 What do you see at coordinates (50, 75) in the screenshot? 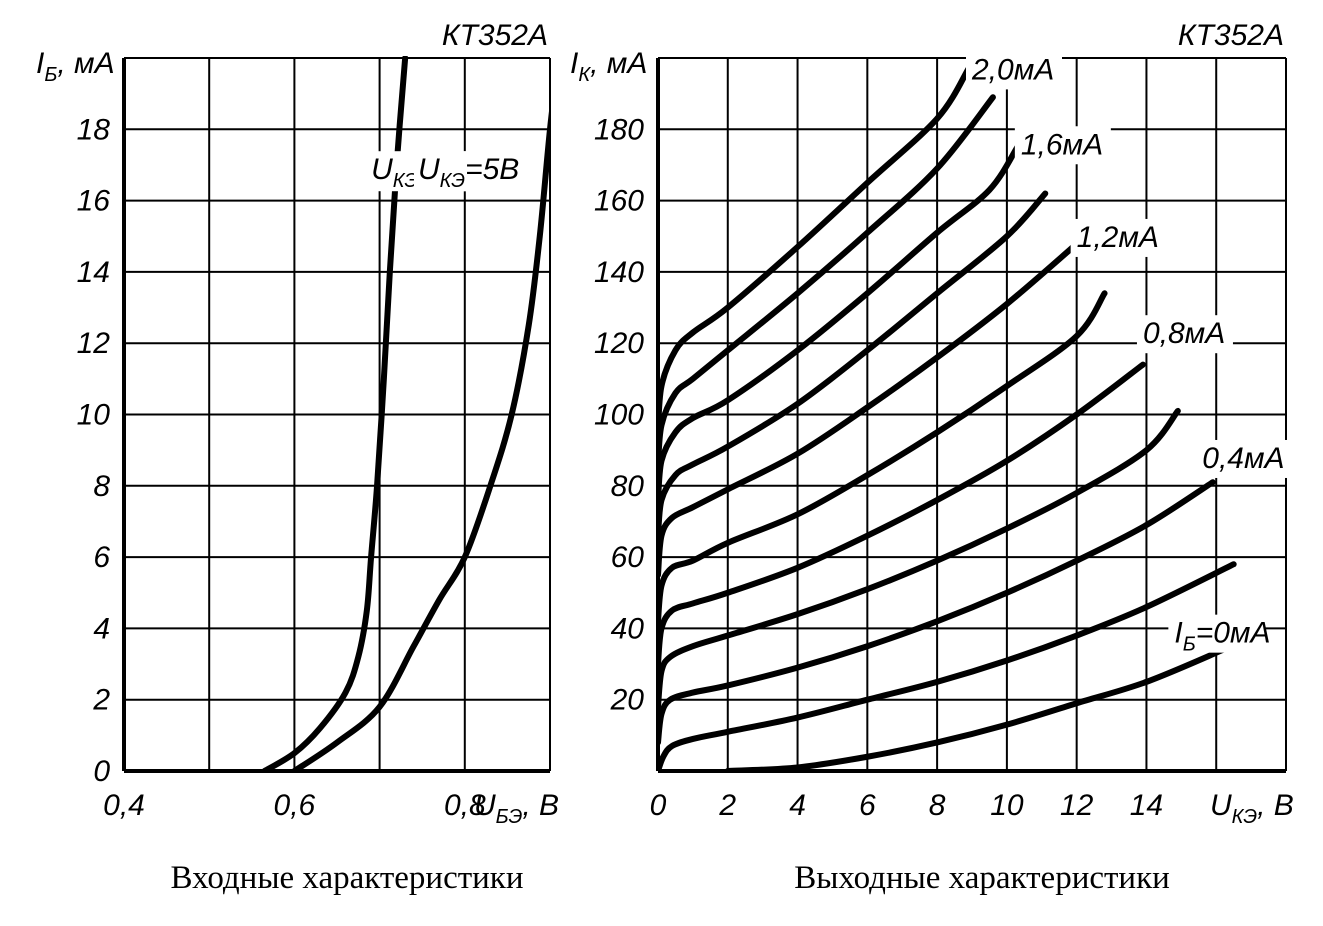
I see `y-axis-label-sub: Б` at bounding box center [50, 75].